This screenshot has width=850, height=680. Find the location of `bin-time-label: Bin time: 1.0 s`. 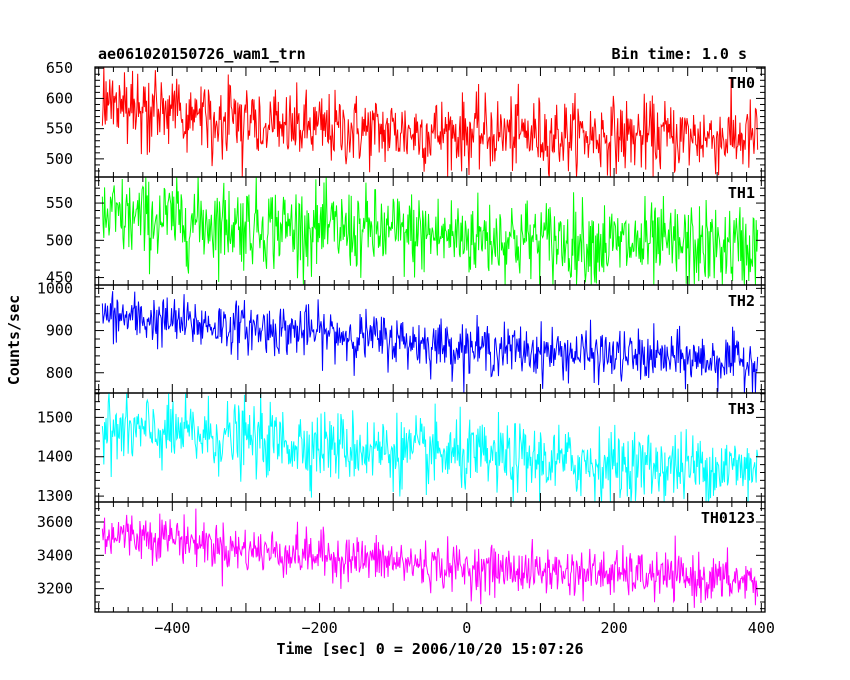

bin-time-label: Bin time: 1.0 s is located at coordinates (679, 54).